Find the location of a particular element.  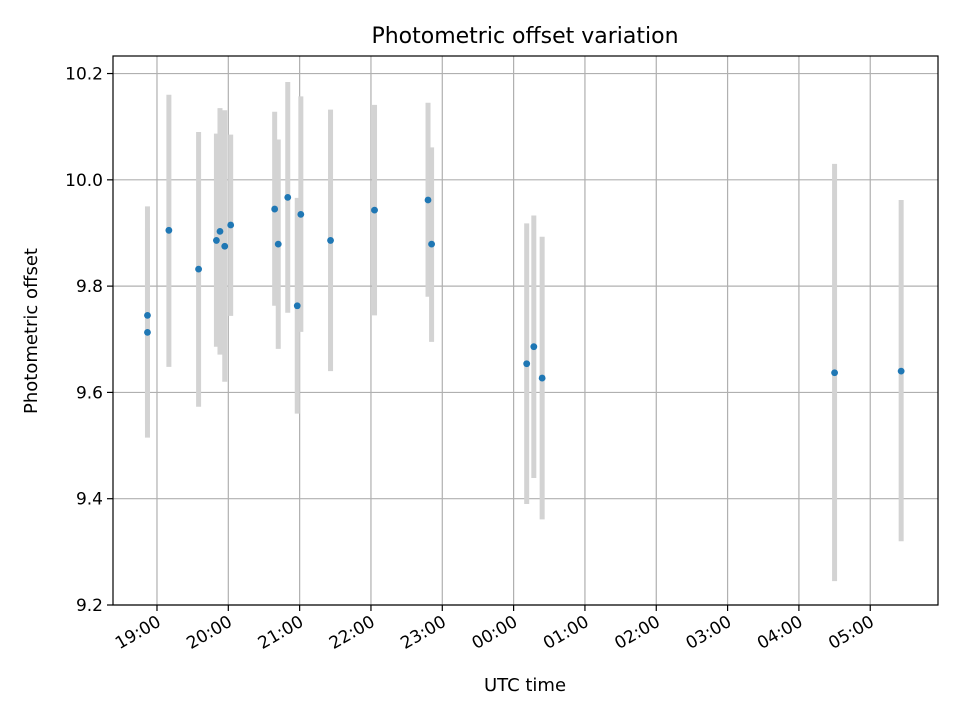

y-tick-label: 9.4 is located at coordinates (89, 500).